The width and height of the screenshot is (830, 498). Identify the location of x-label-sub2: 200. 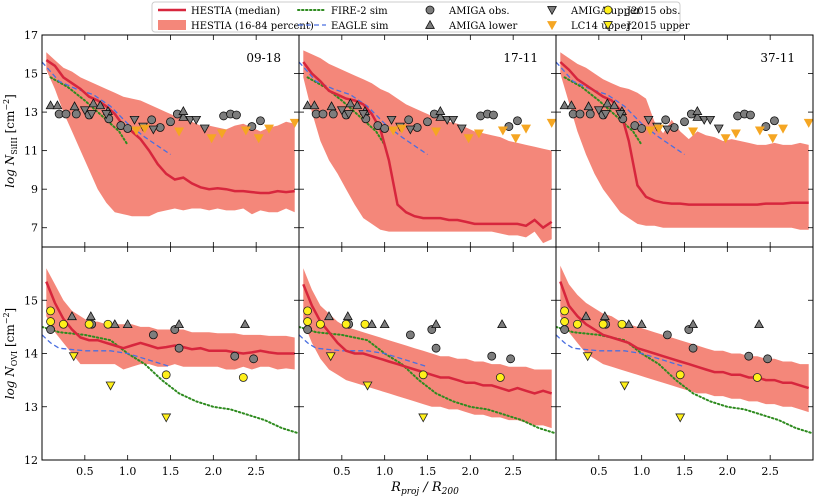
(450, 492).